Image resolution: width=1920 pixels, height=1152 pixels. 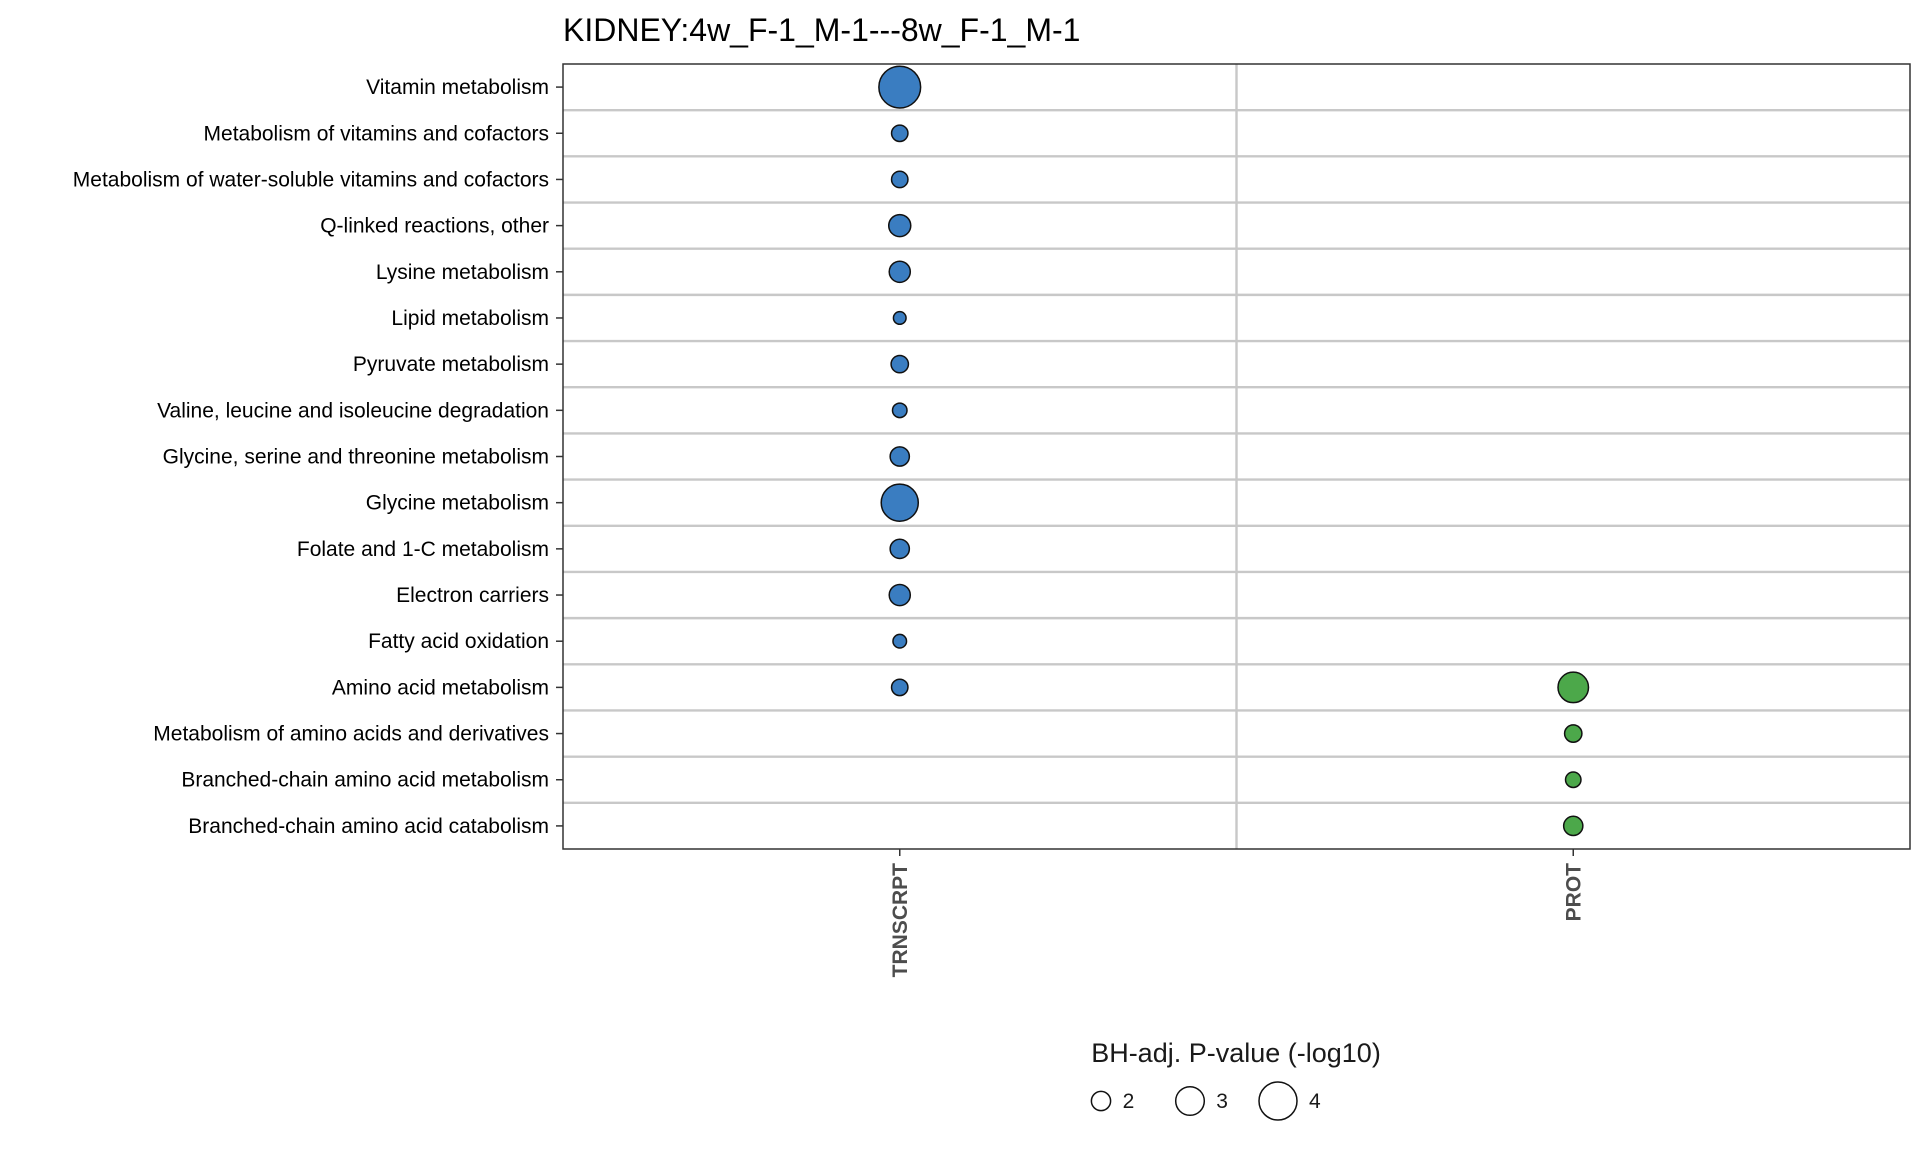 I want to click on point-trnscrpt-q-linked-reactions-other, so click(x=899, y=225).